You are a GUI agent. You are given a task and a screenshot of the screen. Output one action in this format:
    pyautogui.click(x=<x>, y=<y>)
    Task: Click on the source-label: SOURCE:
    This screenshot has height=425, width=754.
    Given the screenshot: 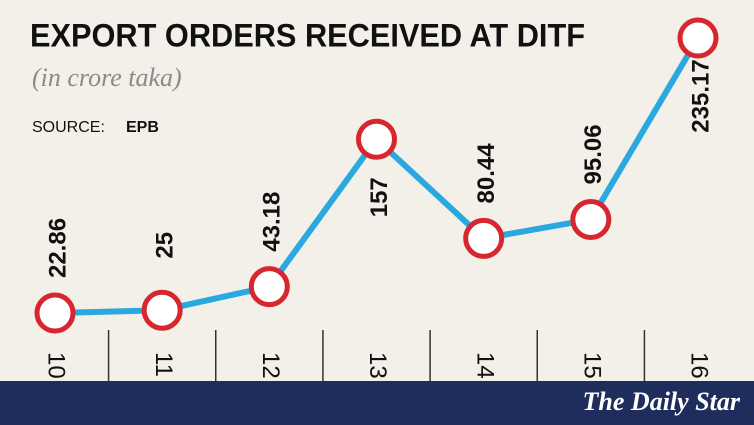 What is the action you would take?
    pyautogui.click(x=68, y=127)
    